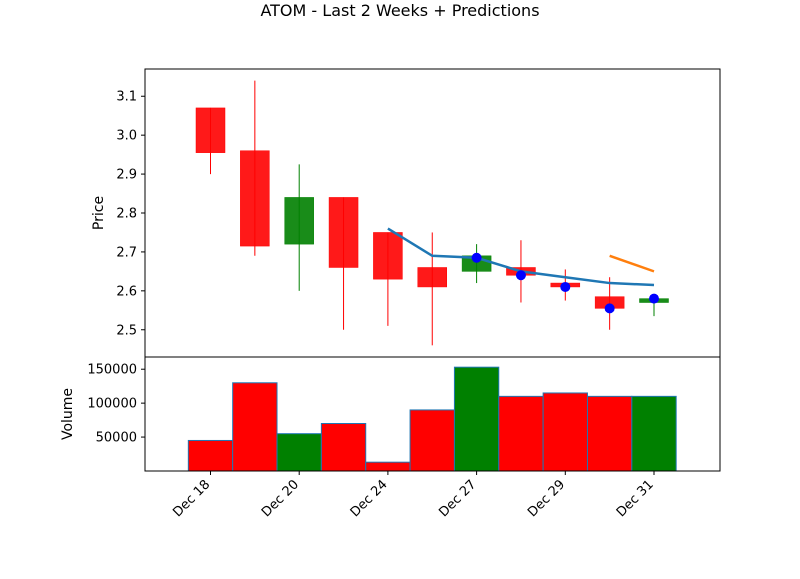 Image resolution: width=800 pixels, height=579 pixels. Describe the element at coordinates (126, 175) in the screenshot. I see `price-y-tick-label: 2.9` at that location.